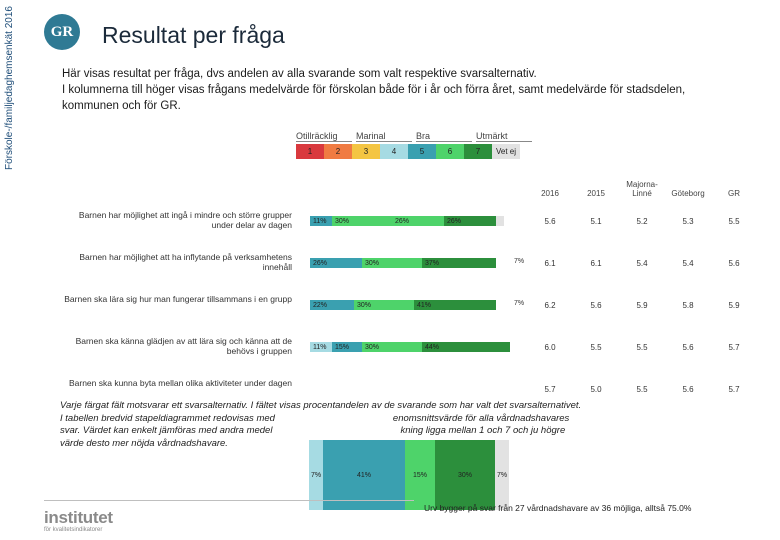  What do you see at coordinates (364, 475) in the screenshot?
I see `overlay-segment: 41%` at bounding box center [364, 475].